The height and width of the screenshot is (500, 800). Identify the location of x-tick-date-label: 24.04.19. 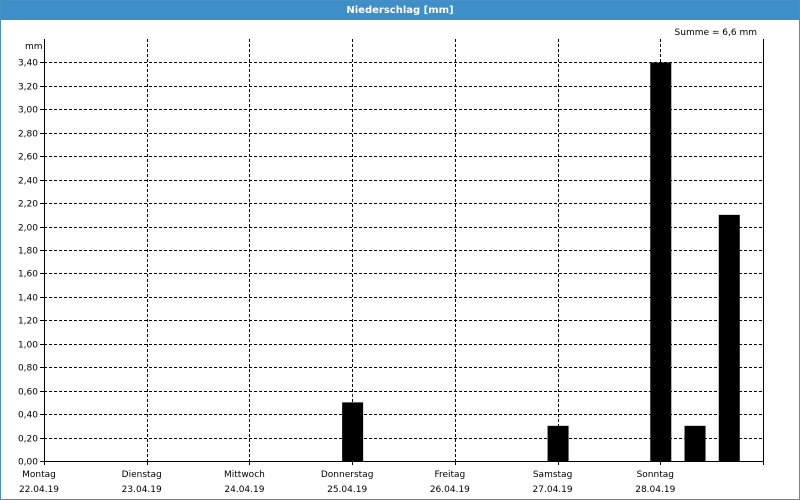
(244, 490).